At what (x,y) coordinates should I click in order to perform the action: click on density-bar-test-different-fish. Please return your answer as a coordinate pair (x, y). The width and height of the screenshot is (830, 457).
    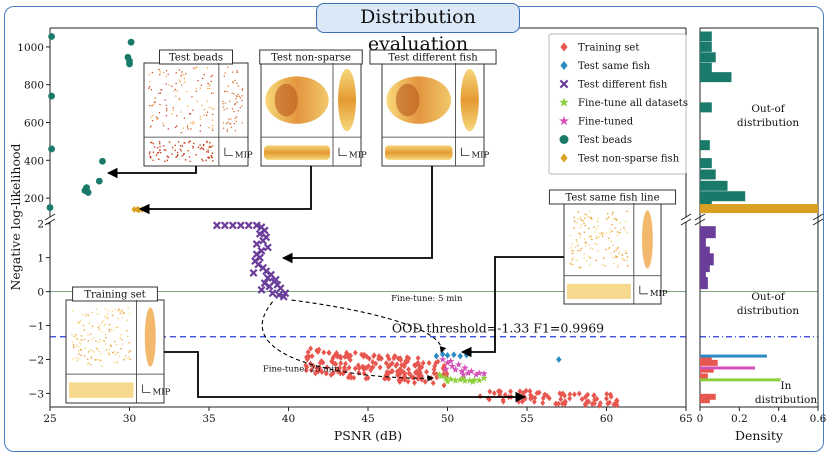
    Looking at the image, I should click on (703, 272).